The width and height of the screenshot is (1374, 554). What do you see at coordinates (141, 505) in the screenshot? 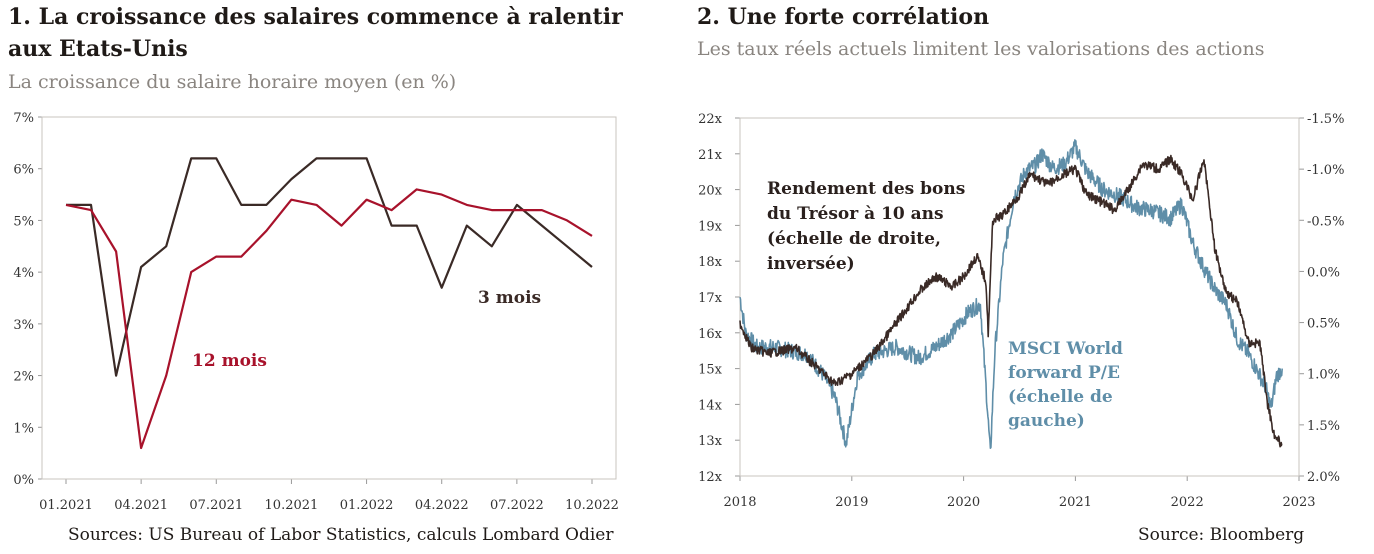
I see `x-tick-label: 04.2021` at bounding box center [141, 505].